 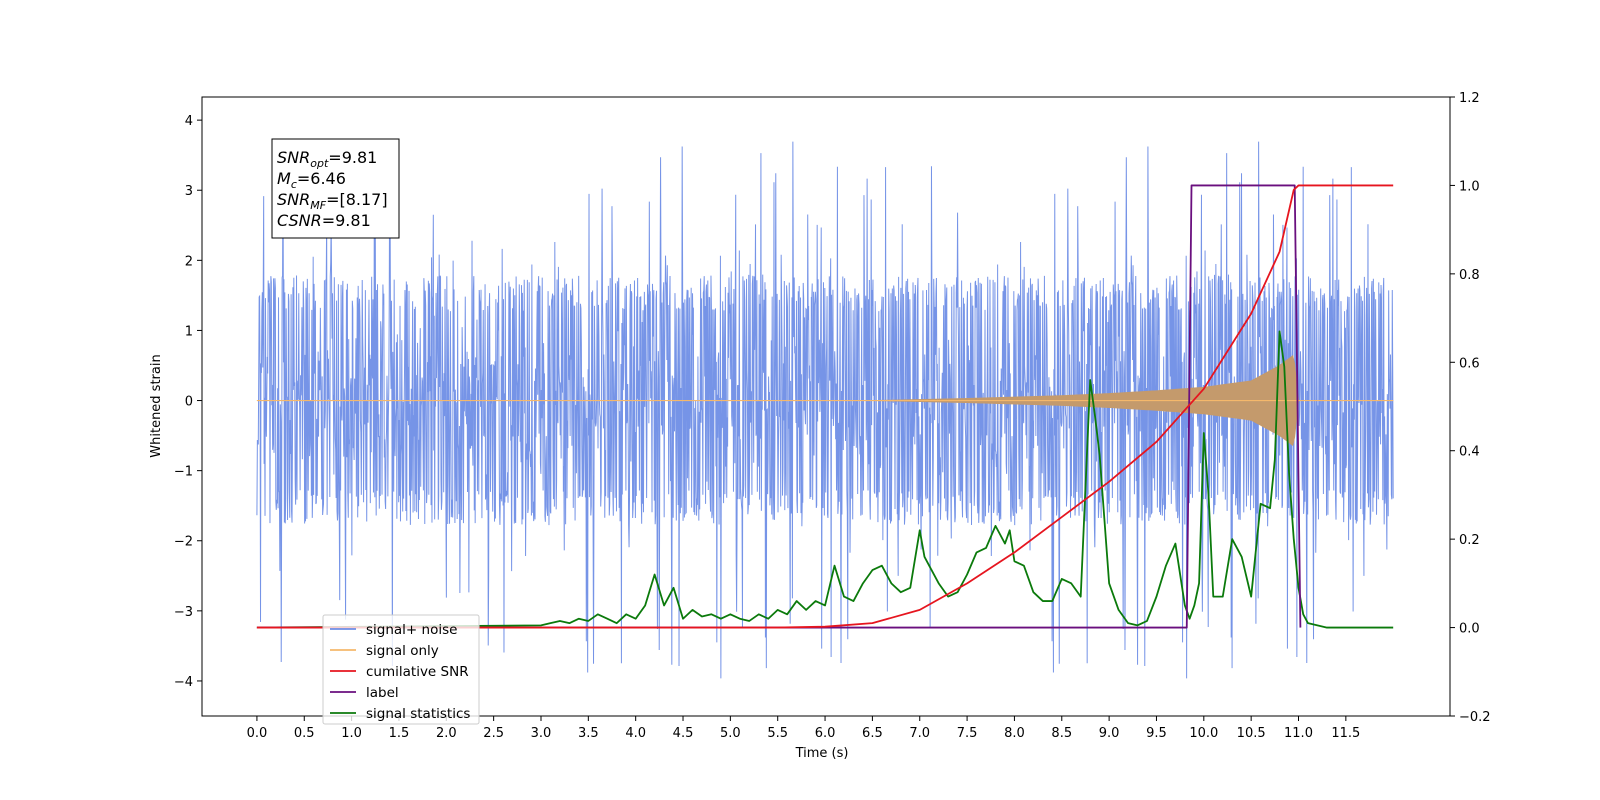 What do you see at coordinates (1469, 186) in the screenshot?
I see `y-right-tick-label: 1.0` at bounding box center [1469, 186].